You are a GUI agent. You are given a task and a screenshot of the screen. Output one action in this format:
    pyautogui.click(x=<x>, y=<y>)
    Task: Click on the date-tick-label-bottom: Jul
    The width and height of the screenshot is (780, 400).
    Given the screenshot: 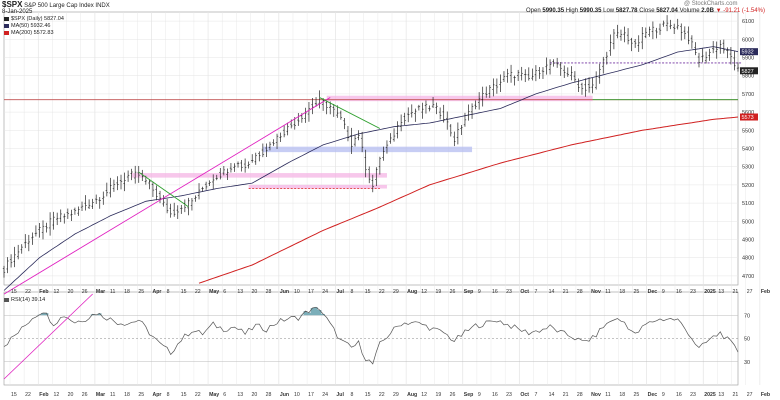 What is the action you would take?
    pyautogui.click(x=340, y=395)
    